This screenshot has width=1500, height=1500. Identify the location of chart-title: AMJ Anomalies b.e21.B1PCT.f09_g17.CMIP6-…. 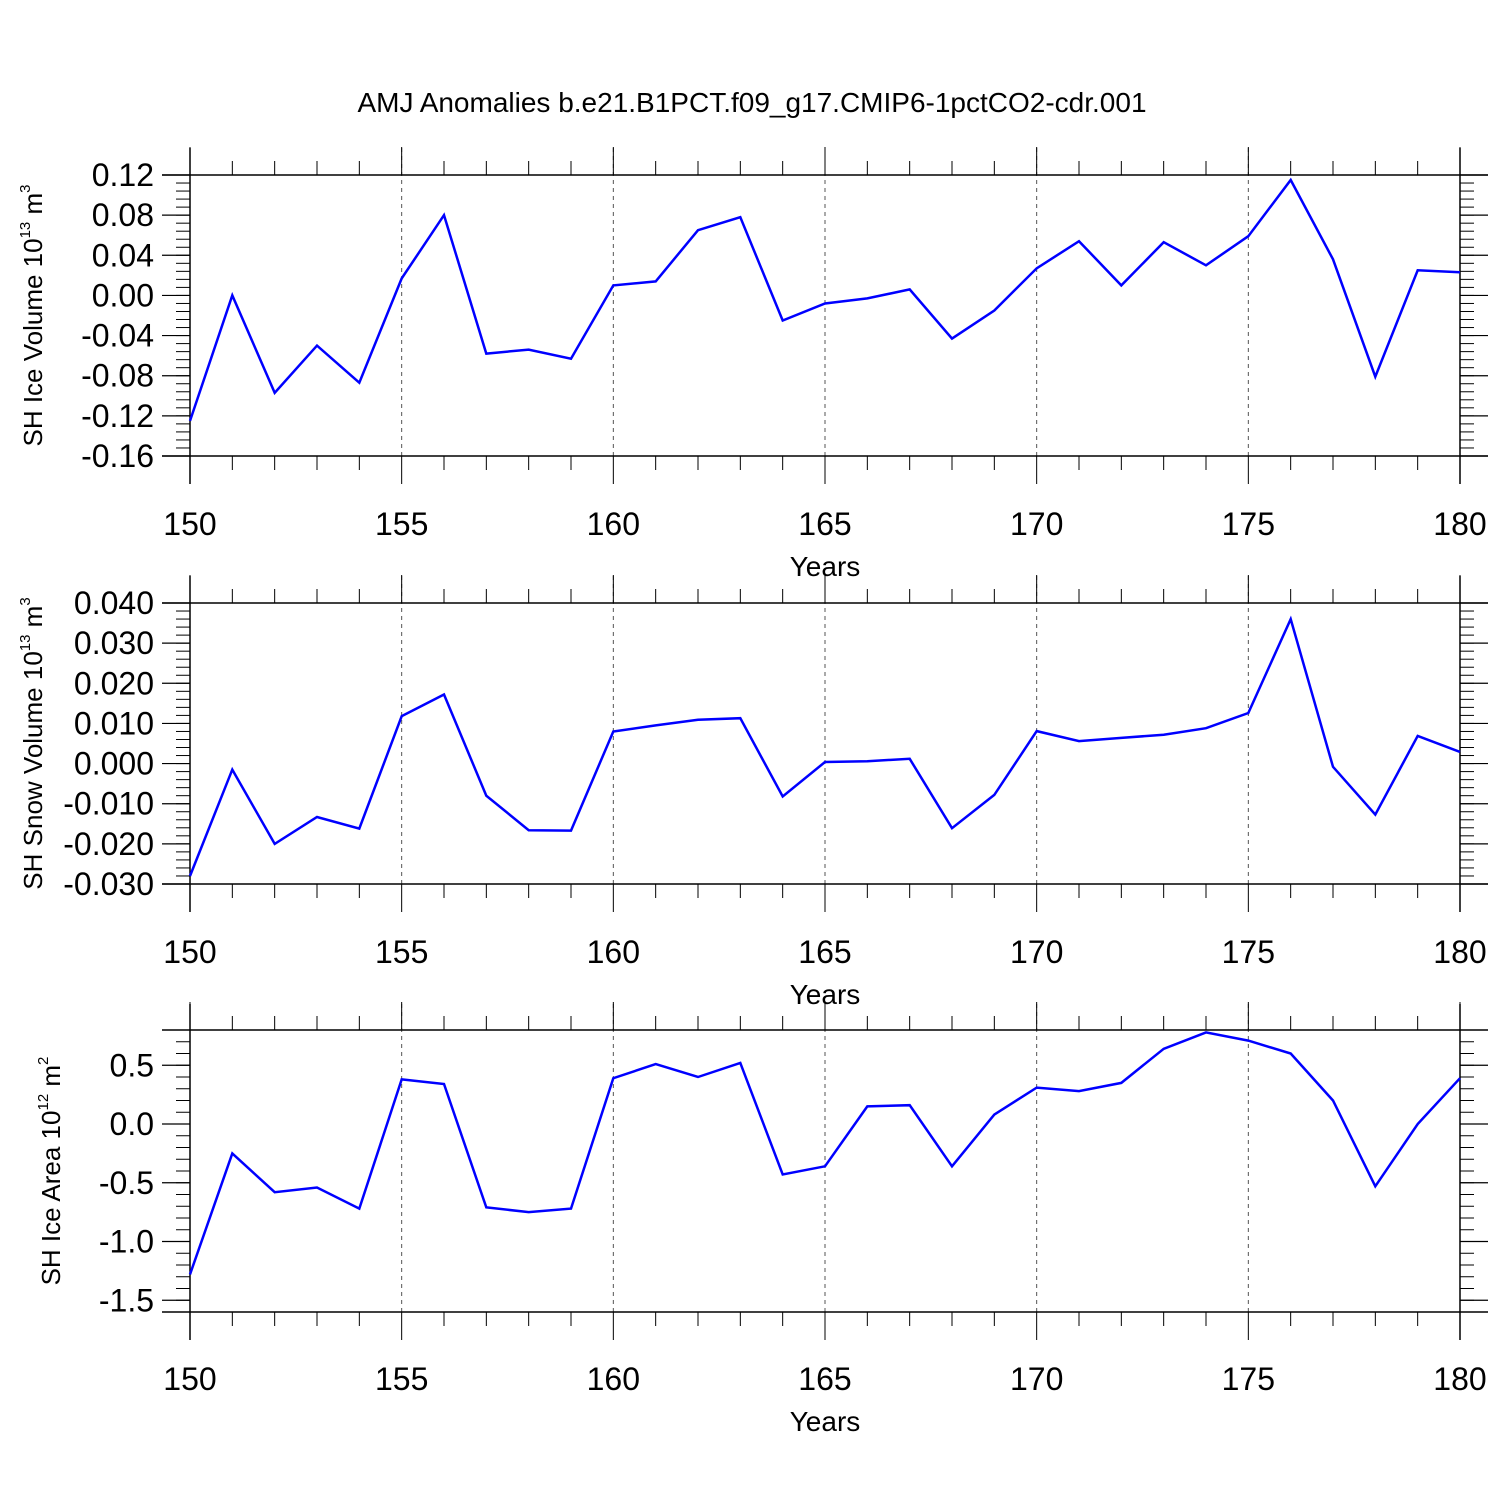
(751, 102).